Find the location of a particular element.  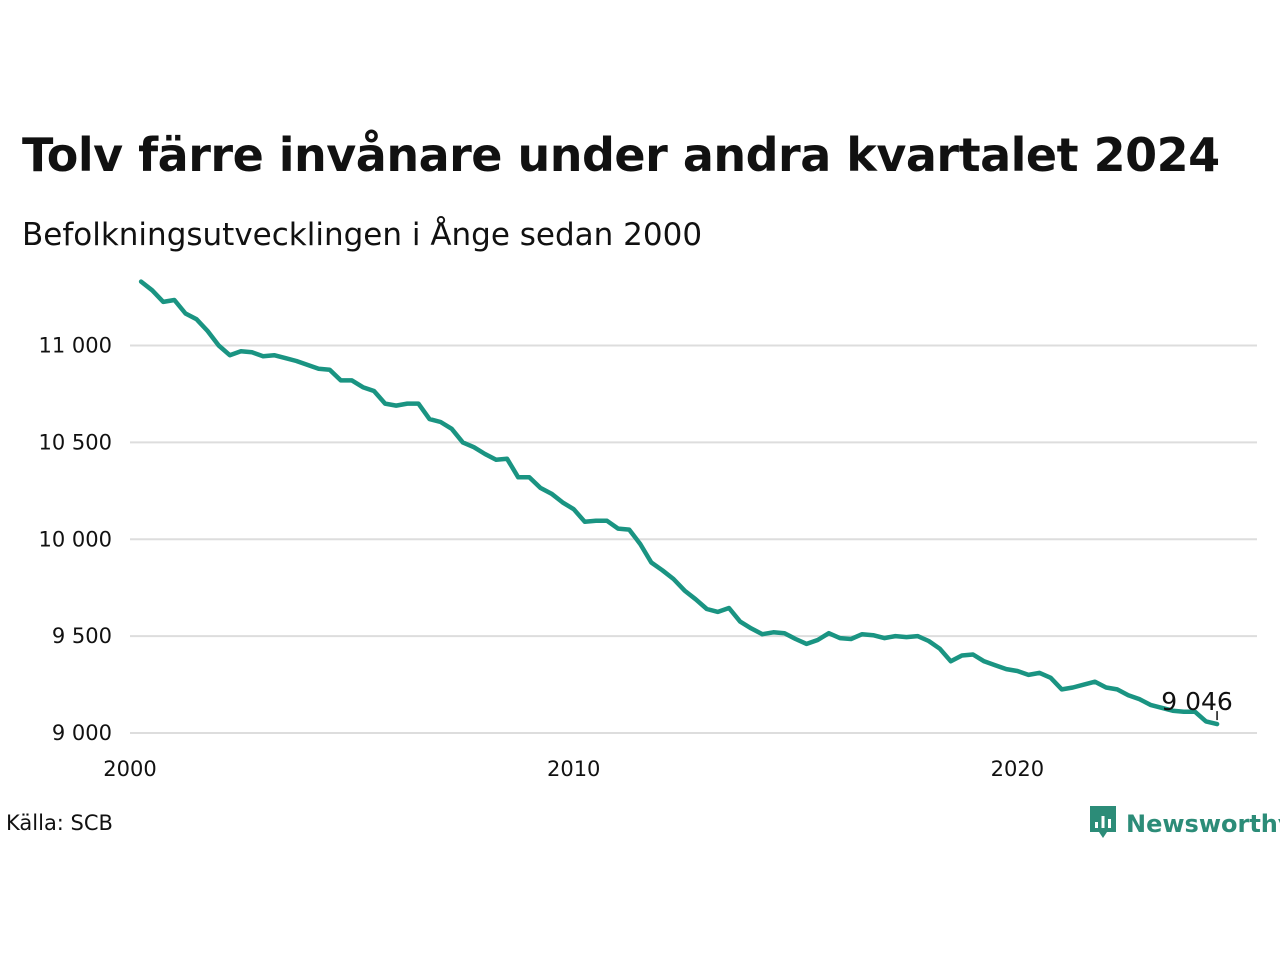

x-tick-label: 2000 is located at coordinates (129, 769).